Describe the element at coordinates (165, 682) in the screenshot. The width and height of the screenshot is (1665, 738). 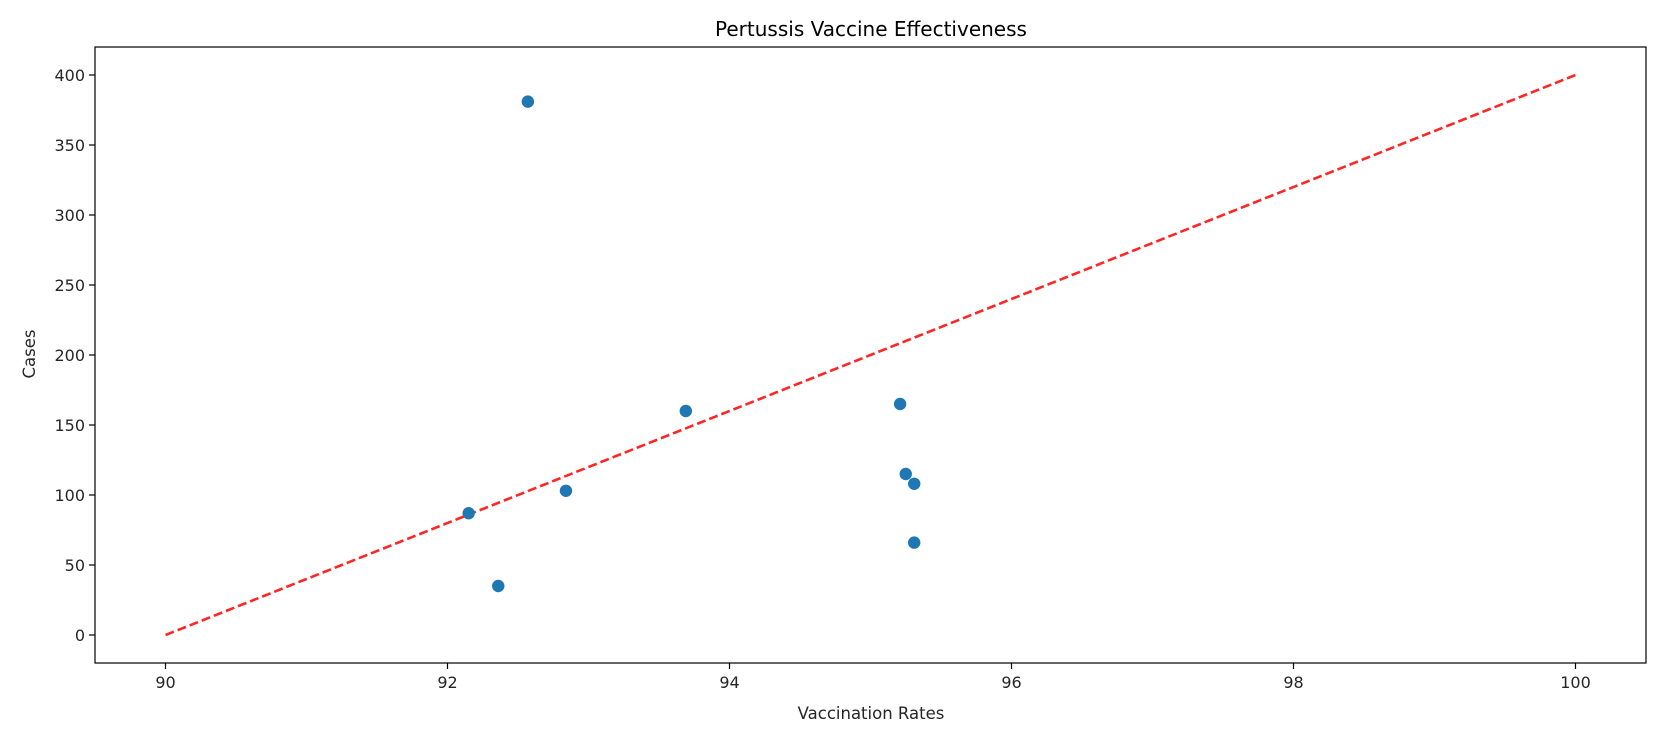
I see `x-tick-label: 90` at that location.